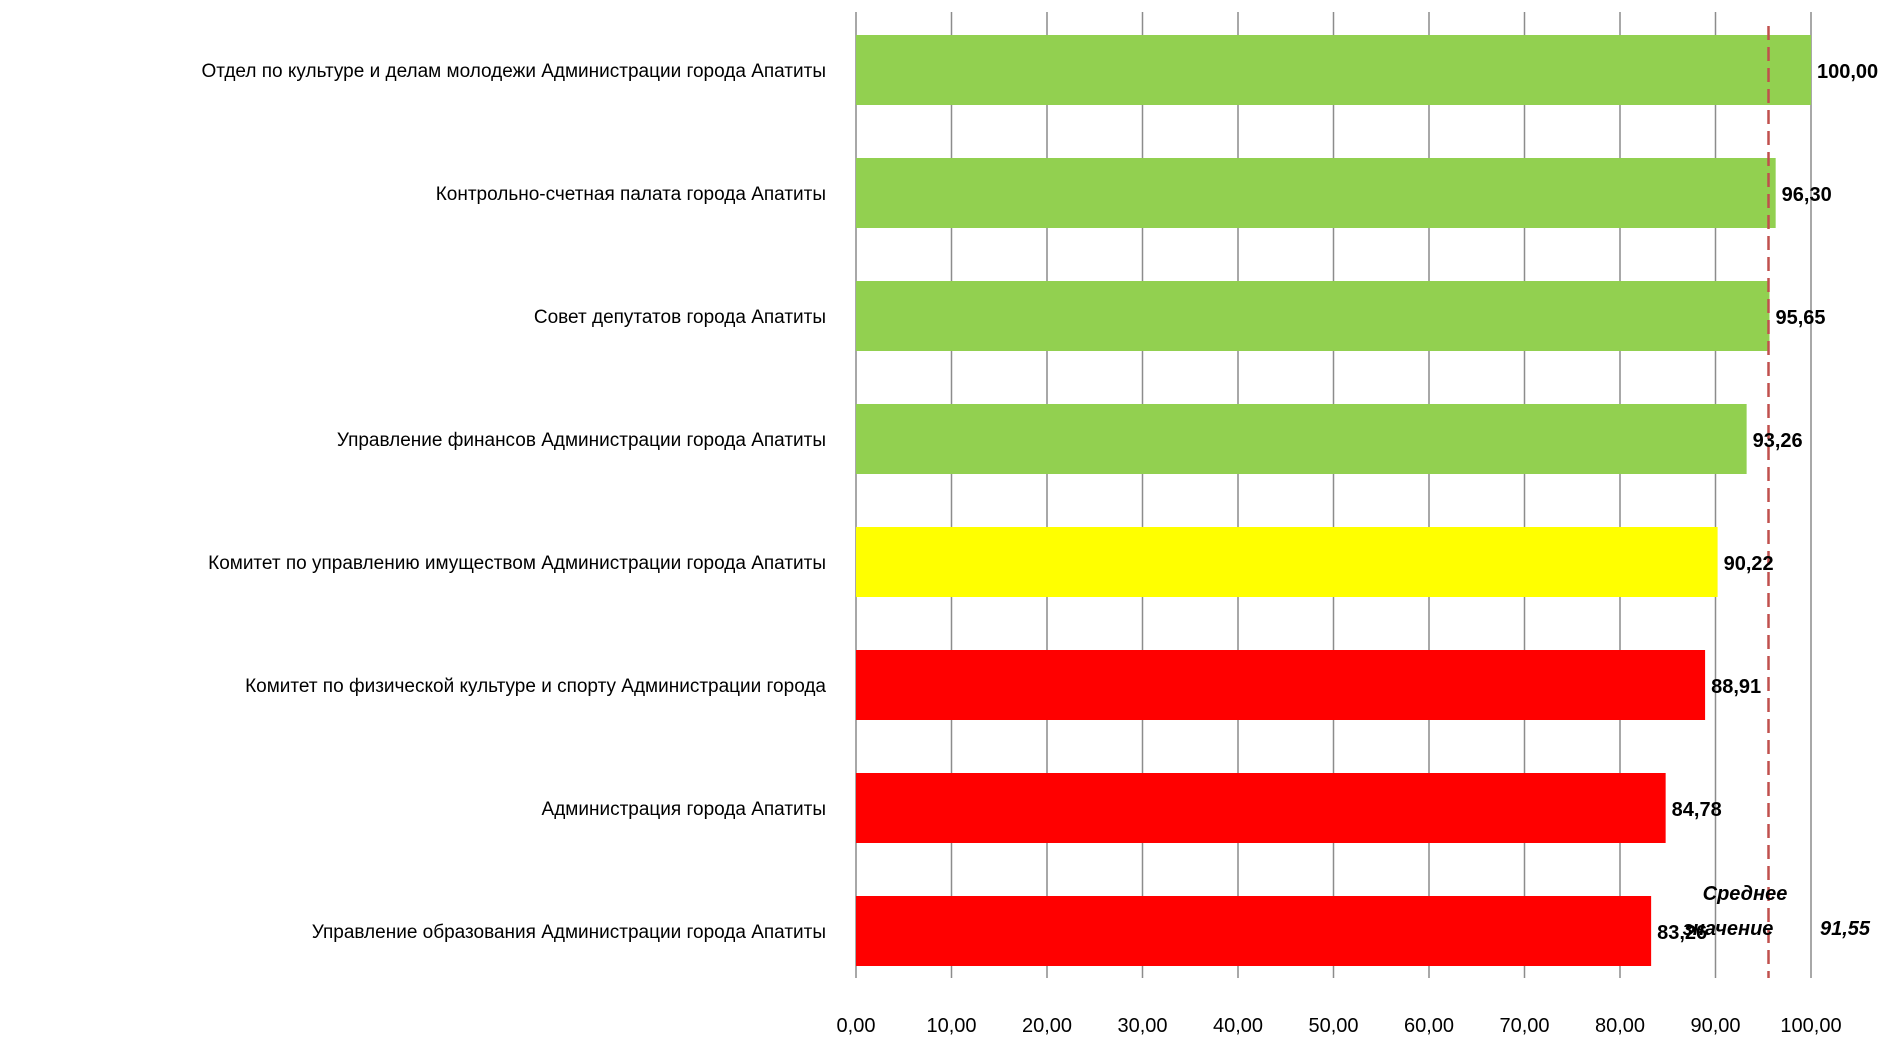  I want to click on value-label: 93,26, so click(1778, 441).